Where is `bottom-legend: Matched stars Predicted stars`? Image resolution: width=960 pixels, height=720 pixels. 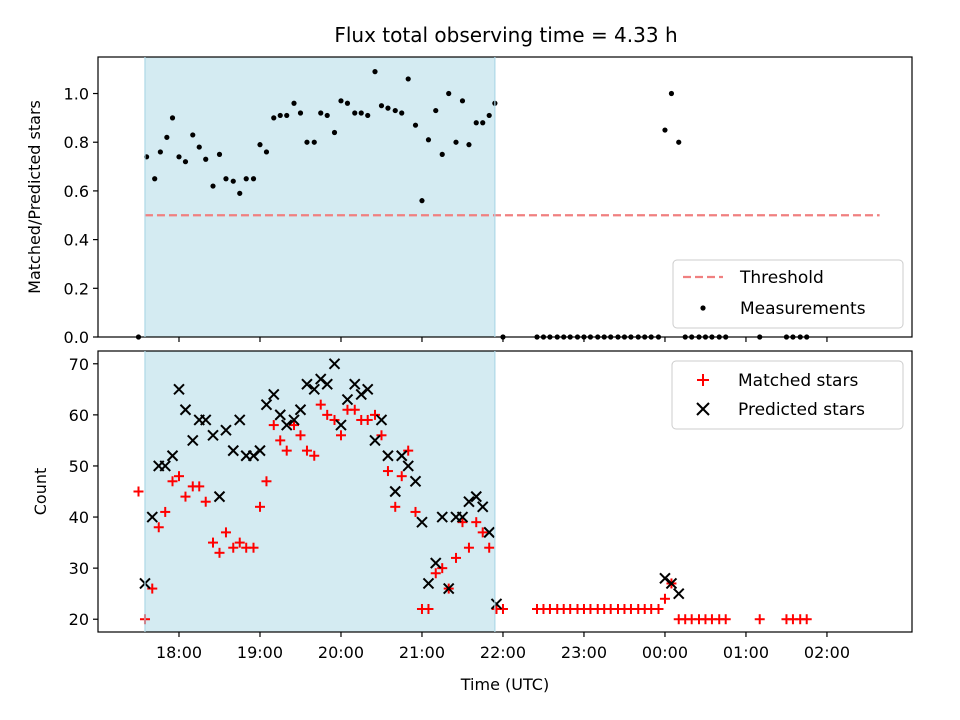 bottom-legend: Matched stars Predicted stars is located at coordinates (787, 395).